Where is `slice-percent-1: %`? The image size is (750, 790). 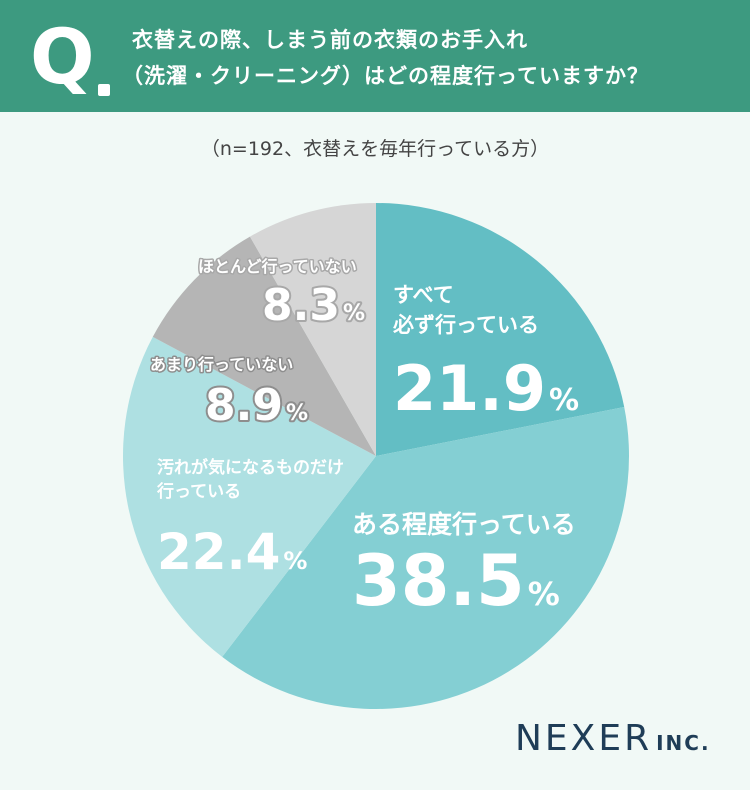
slice-percent-1: % is located at coordinates (544, 594).